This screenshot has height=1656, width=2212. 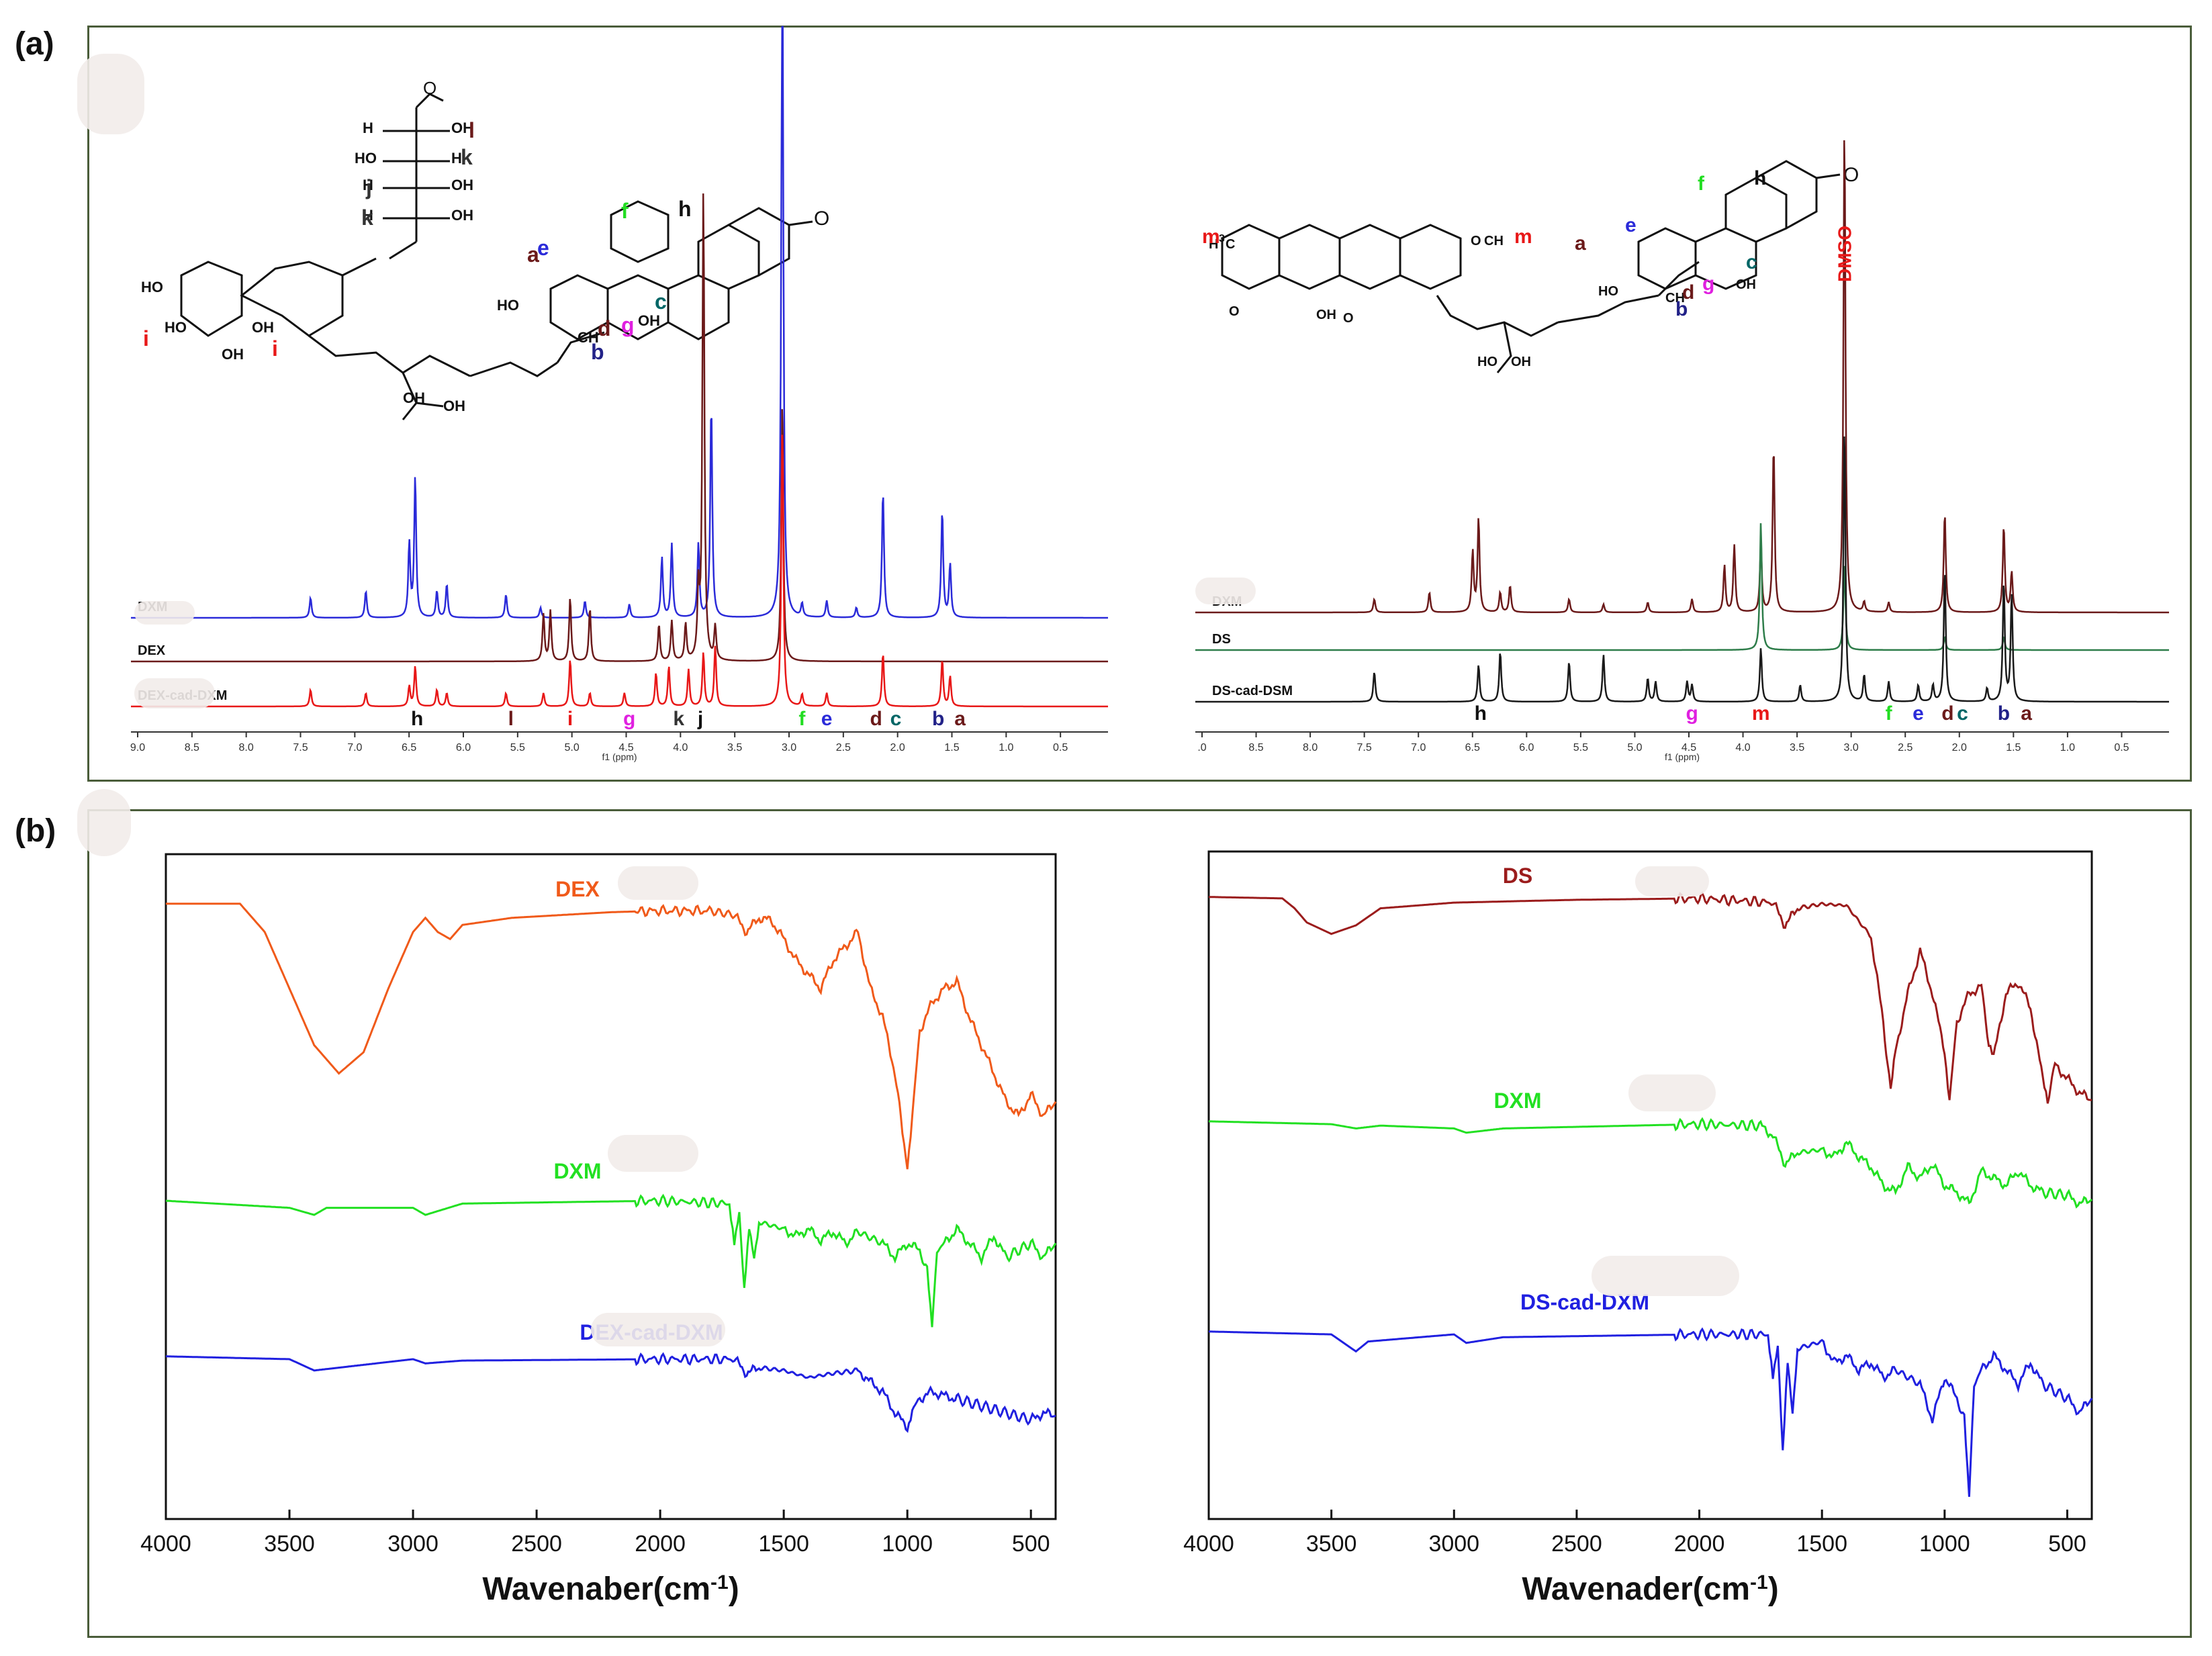 I want to click on nmr-left-tick-label: 9.0, so click(x=137, y=747).